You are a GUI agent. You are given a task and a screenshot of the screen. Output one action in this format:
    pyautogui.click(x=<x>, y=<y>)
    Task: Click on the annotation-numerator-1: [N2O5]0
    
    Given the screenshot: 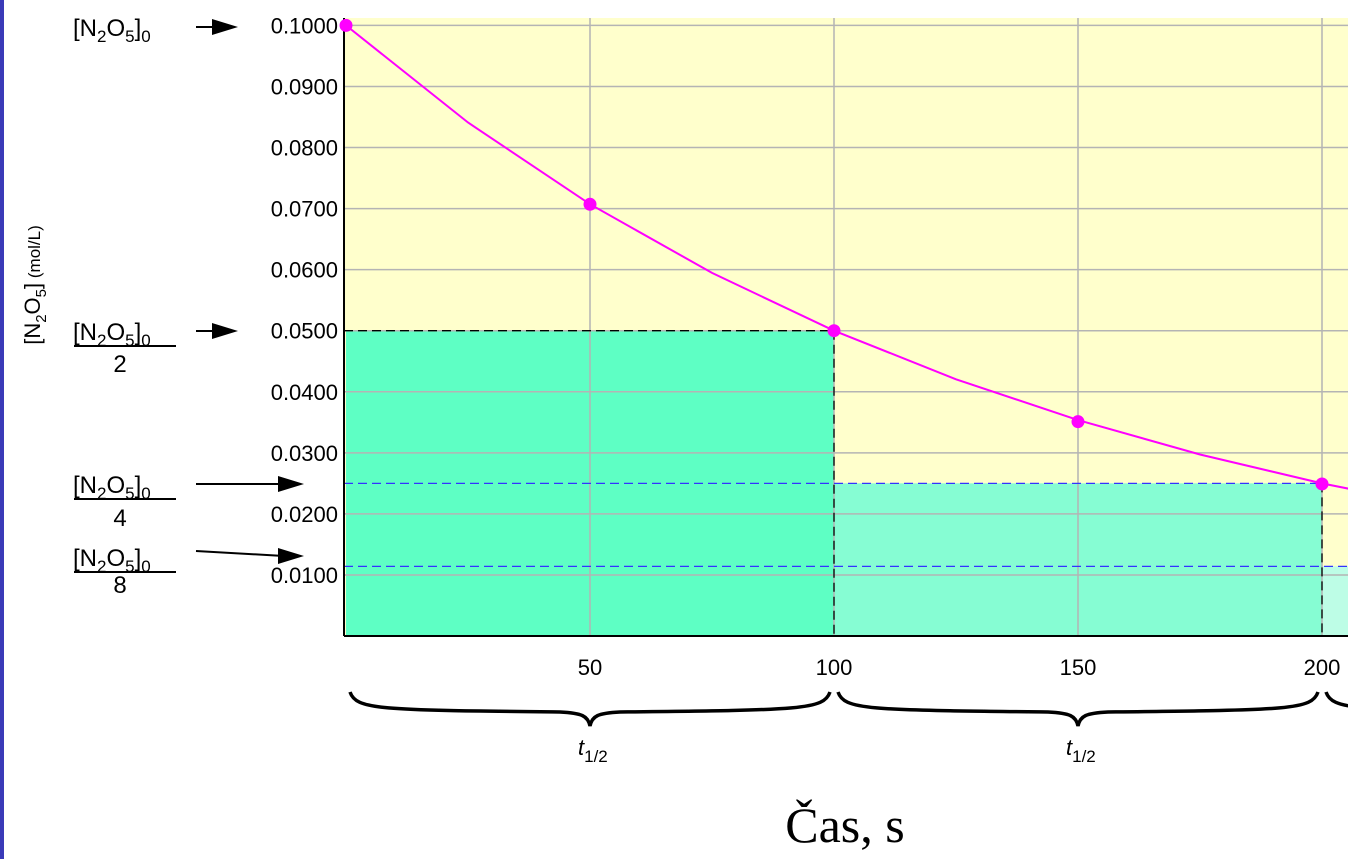 What is the action you would take?
    pyautogui.click(x=112, y=30)
    